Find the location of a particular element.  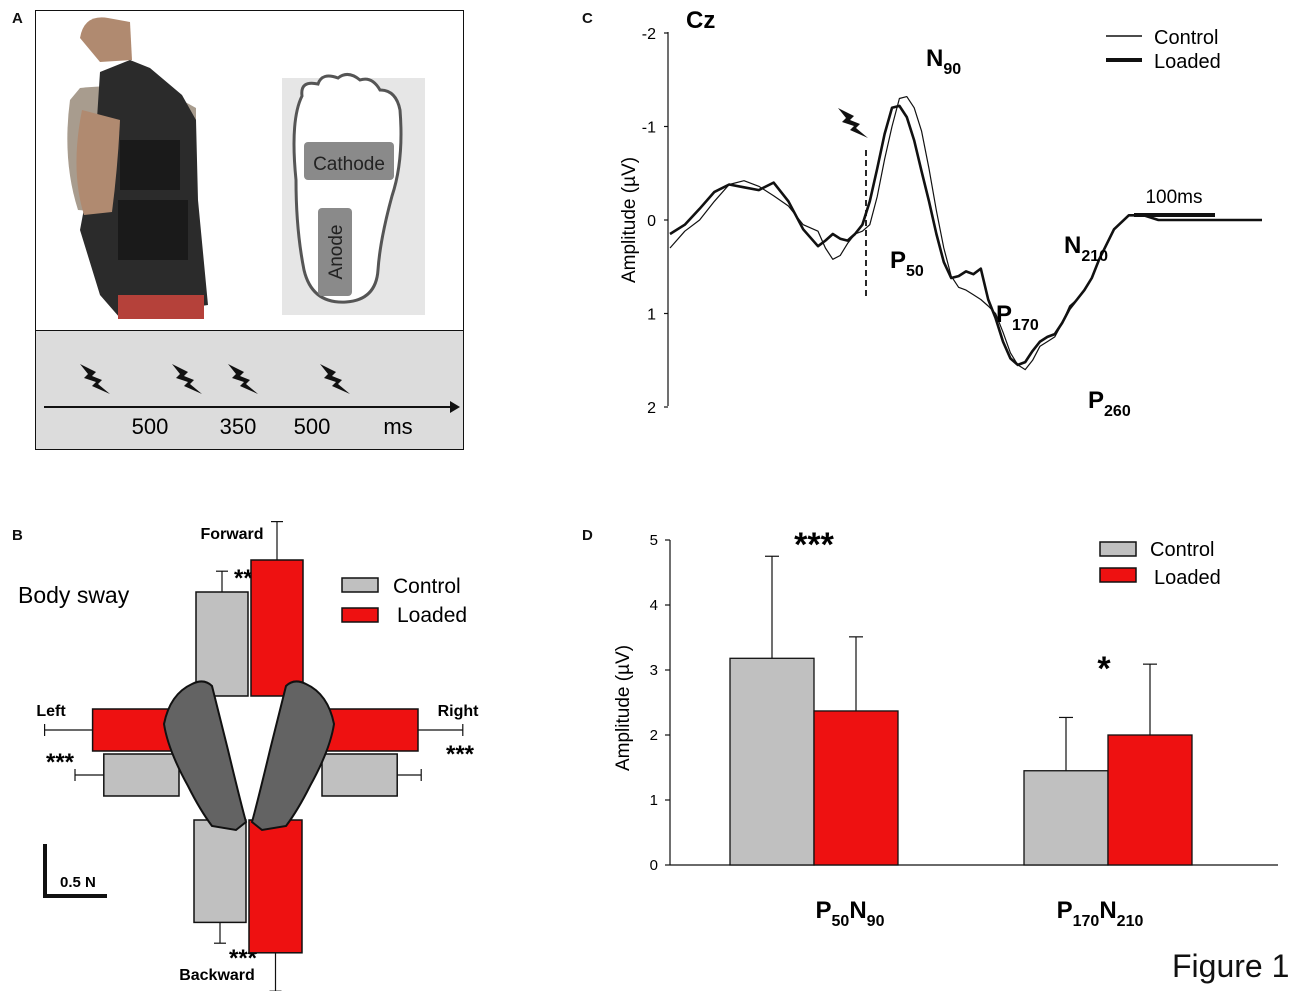

panel-a-letter: A is located at coordinates (17, 18).